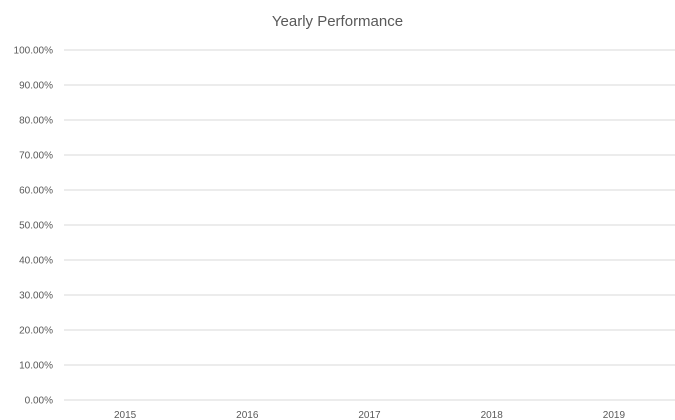 The height and width of the screenshot is (420, 675). What do you see at coordinates (36, 191) in the screenshot?
I see `y-tick-label: 60.00%` at bounding box center [36, 191].